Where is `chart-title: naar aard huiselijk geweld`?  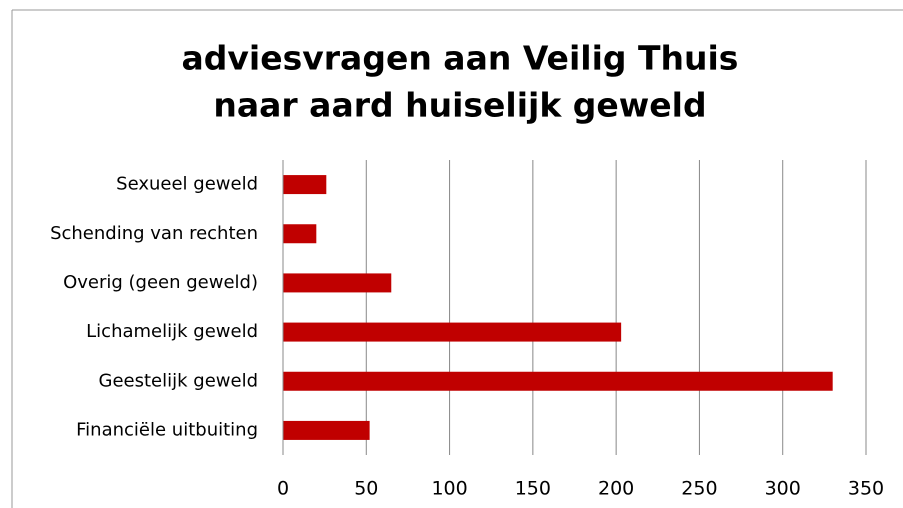
chart-title: naar aard huiselijk geweld is located at coordinates (459, 105).